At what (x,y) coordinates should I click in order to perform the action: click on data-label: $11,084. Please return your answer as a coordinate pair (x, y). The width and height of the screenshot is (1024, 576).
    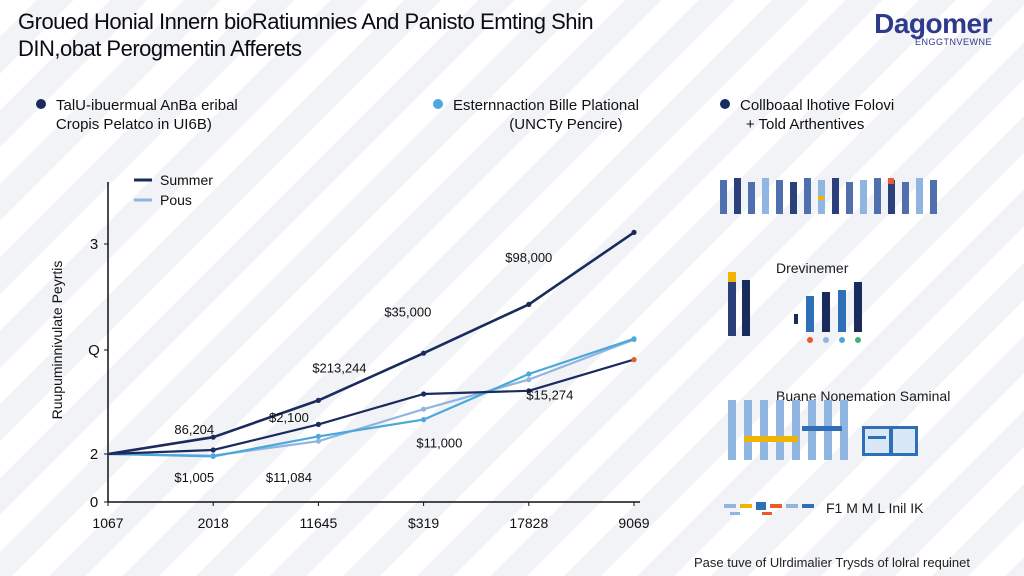
    Looking at the image, I should click on (289, 477).